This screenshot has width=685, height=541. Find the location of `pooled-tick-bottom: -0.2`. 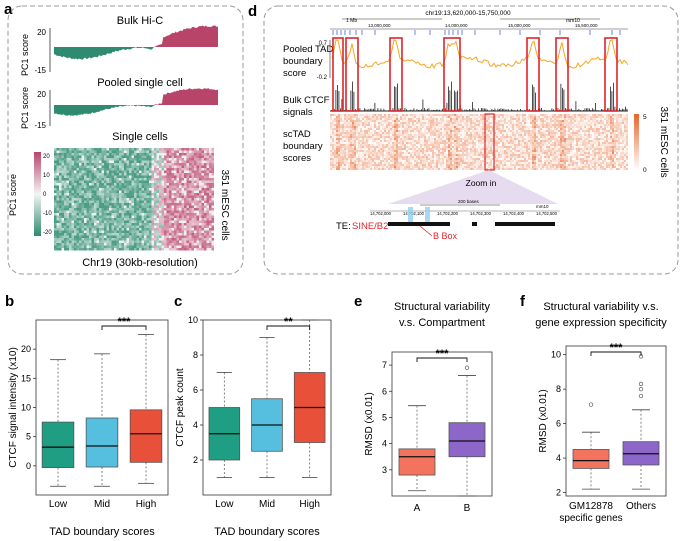

pooled-tick-bottom: -0.2 is located at coordinates (322, 78).